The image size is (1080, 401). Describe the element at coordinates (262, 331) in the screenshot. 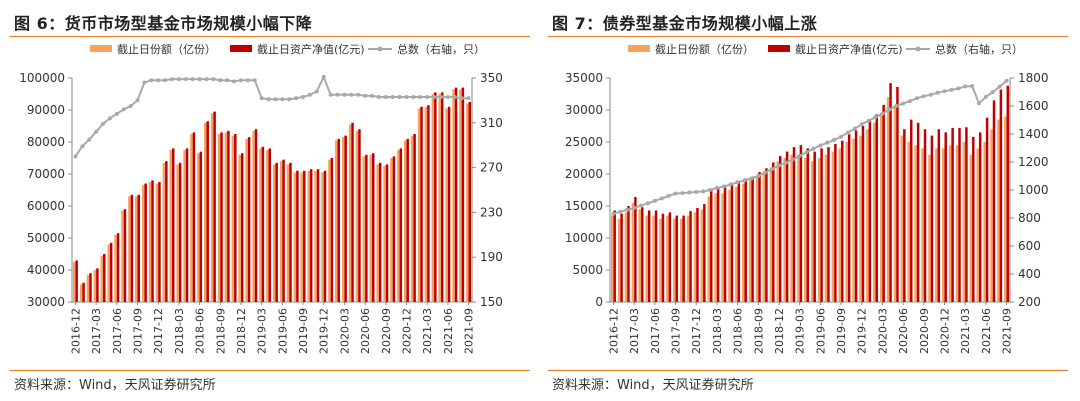

I see `x-tick-label: 2019-03` at that location.